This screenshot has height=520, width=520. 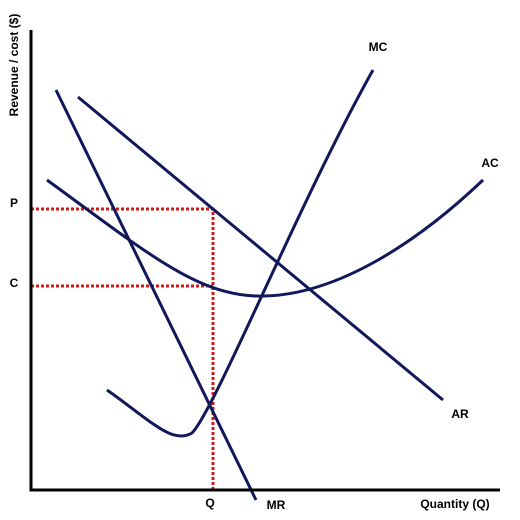 What do you see at coordinates (14, 283) in the screenshot?
I see `c-label: C` at bounding box center [14, 283].